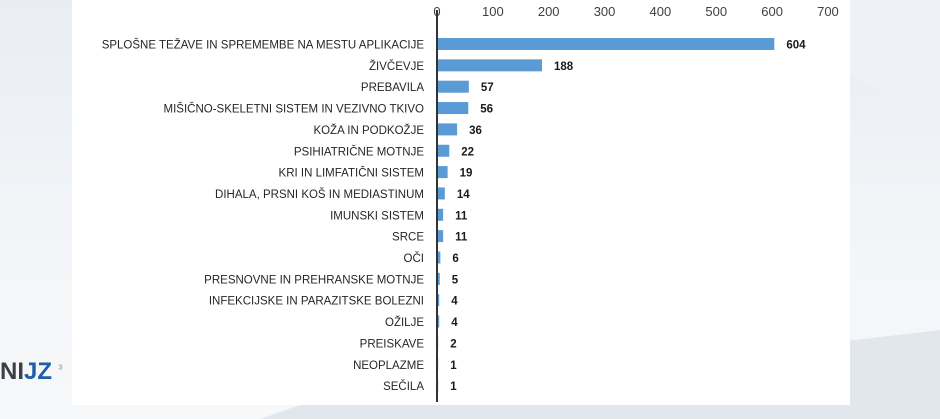 This screenshot has width=940, height=419. Describe the element at coordinates (796, 46) in the screenshot. I see `data-label: 604` at that location.